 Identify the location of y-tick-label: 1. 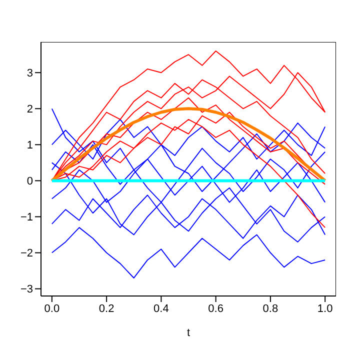
(29, 146).